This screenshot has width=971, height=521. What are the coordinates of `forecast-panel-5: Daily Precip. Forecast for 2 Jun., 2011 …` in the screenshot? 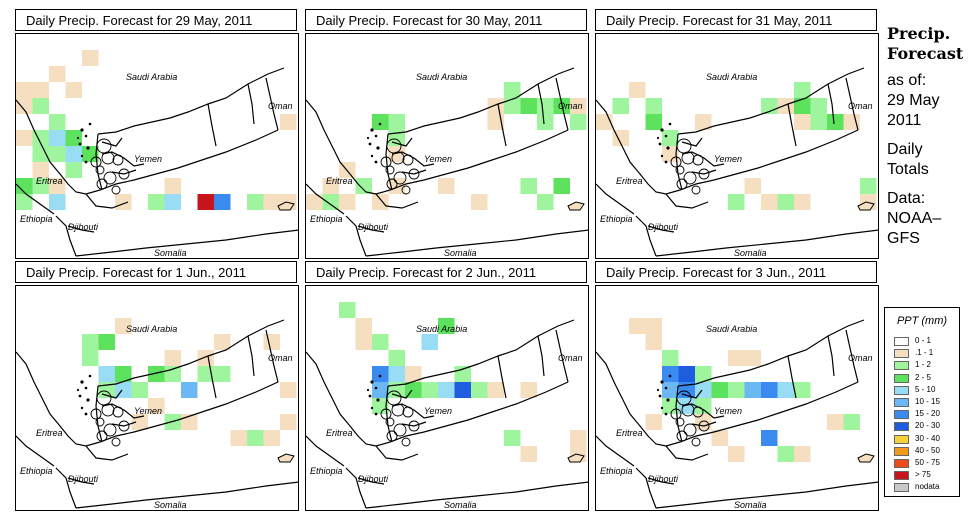 It's located at (447, 386).